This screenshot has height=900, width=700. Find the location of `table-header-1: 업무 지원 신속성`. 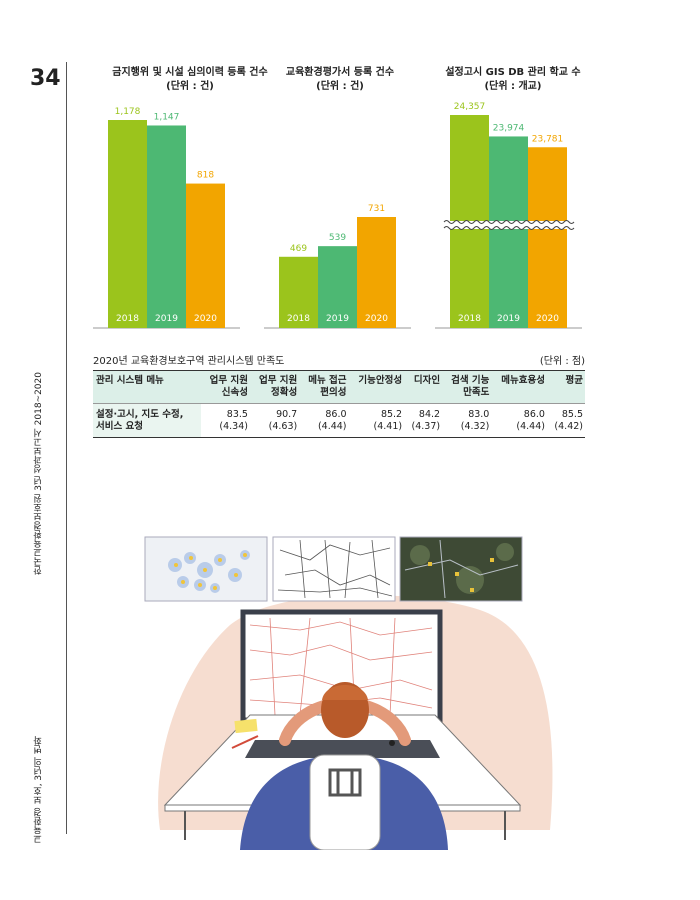

table-header-1: 업무 지원 신속성 is located at coordinates (225, 387).